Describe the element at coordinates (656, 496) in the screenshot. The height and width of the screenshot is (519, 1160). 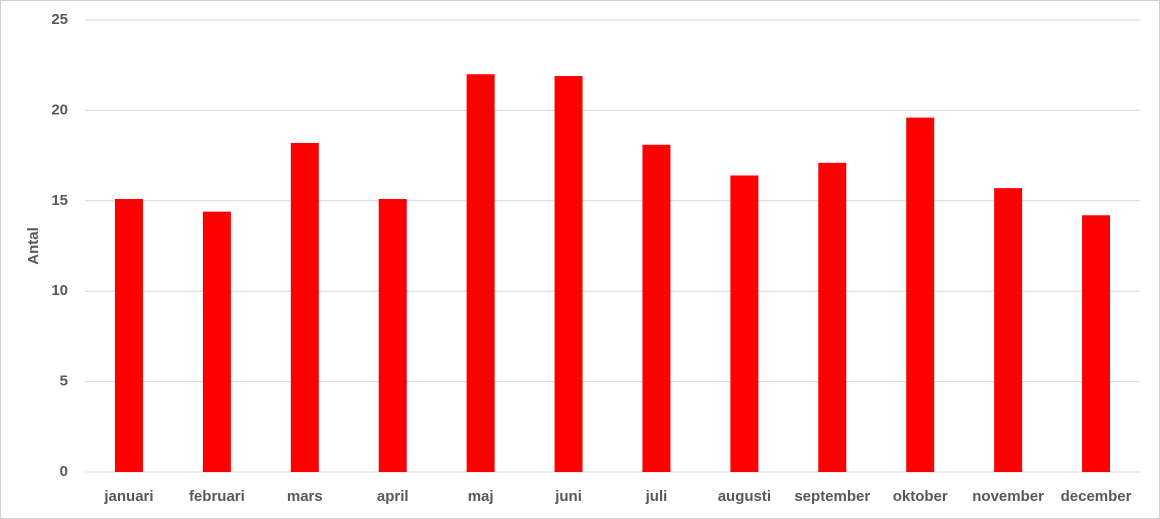
I see `x-tick-label: juli` at that location.